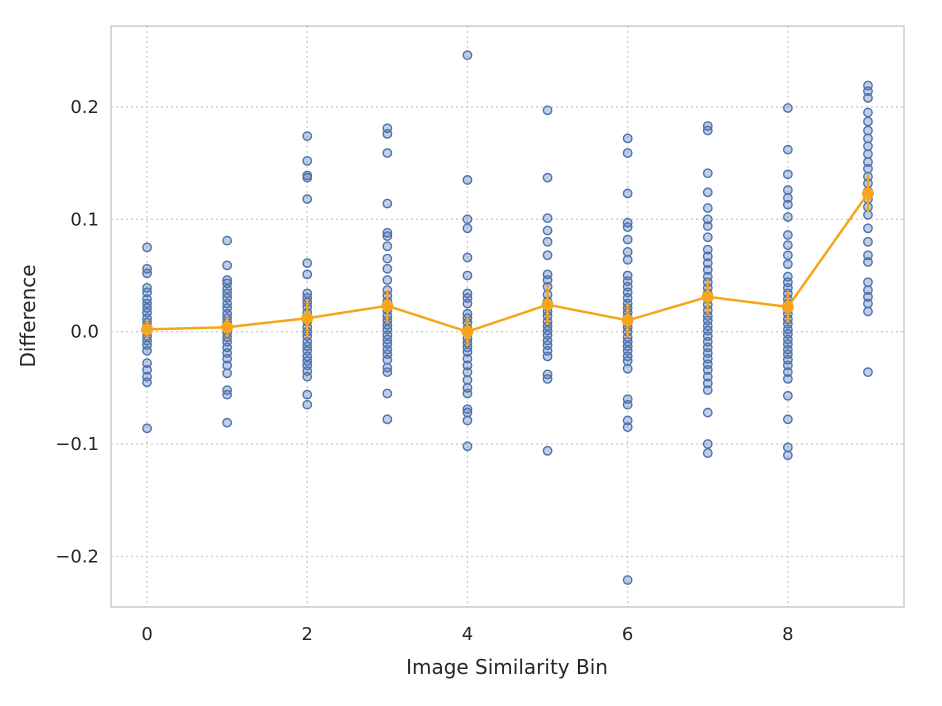 The width and height of the screenshot is (942, 706). What do you see at coordinates (84, 107) in the screenshot?
I see `y-tick-label: 0.2` at bounding box center [84, 107].